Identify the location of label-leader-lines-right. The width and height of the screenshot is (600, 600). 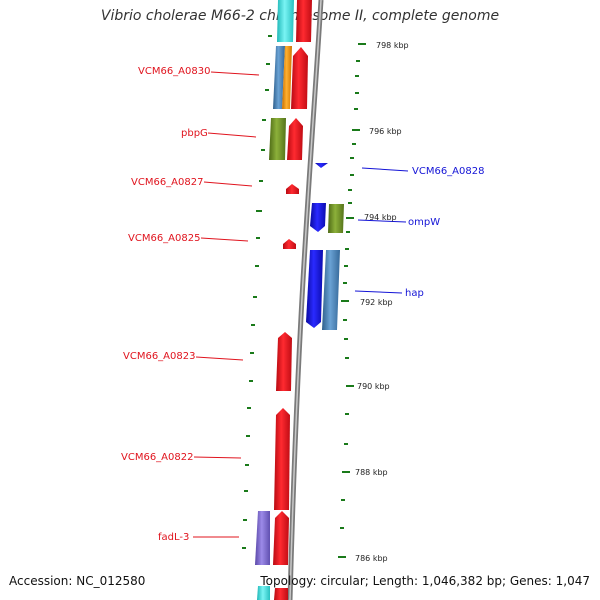
(381, 230).